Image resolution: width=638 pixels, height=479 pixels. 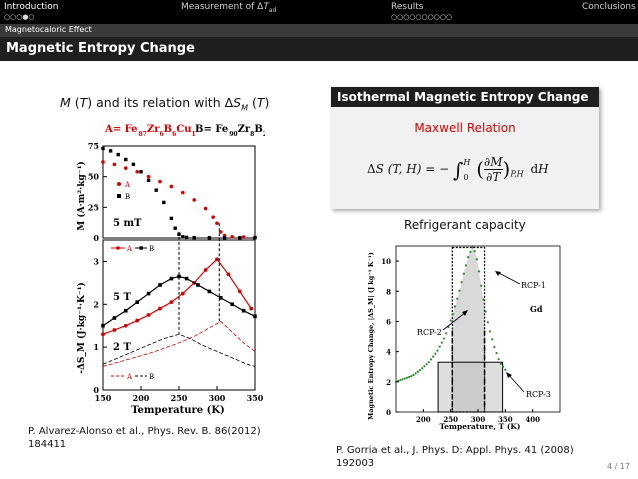 I want to click on nav-section-results: Results, so click(x=407, y=7).